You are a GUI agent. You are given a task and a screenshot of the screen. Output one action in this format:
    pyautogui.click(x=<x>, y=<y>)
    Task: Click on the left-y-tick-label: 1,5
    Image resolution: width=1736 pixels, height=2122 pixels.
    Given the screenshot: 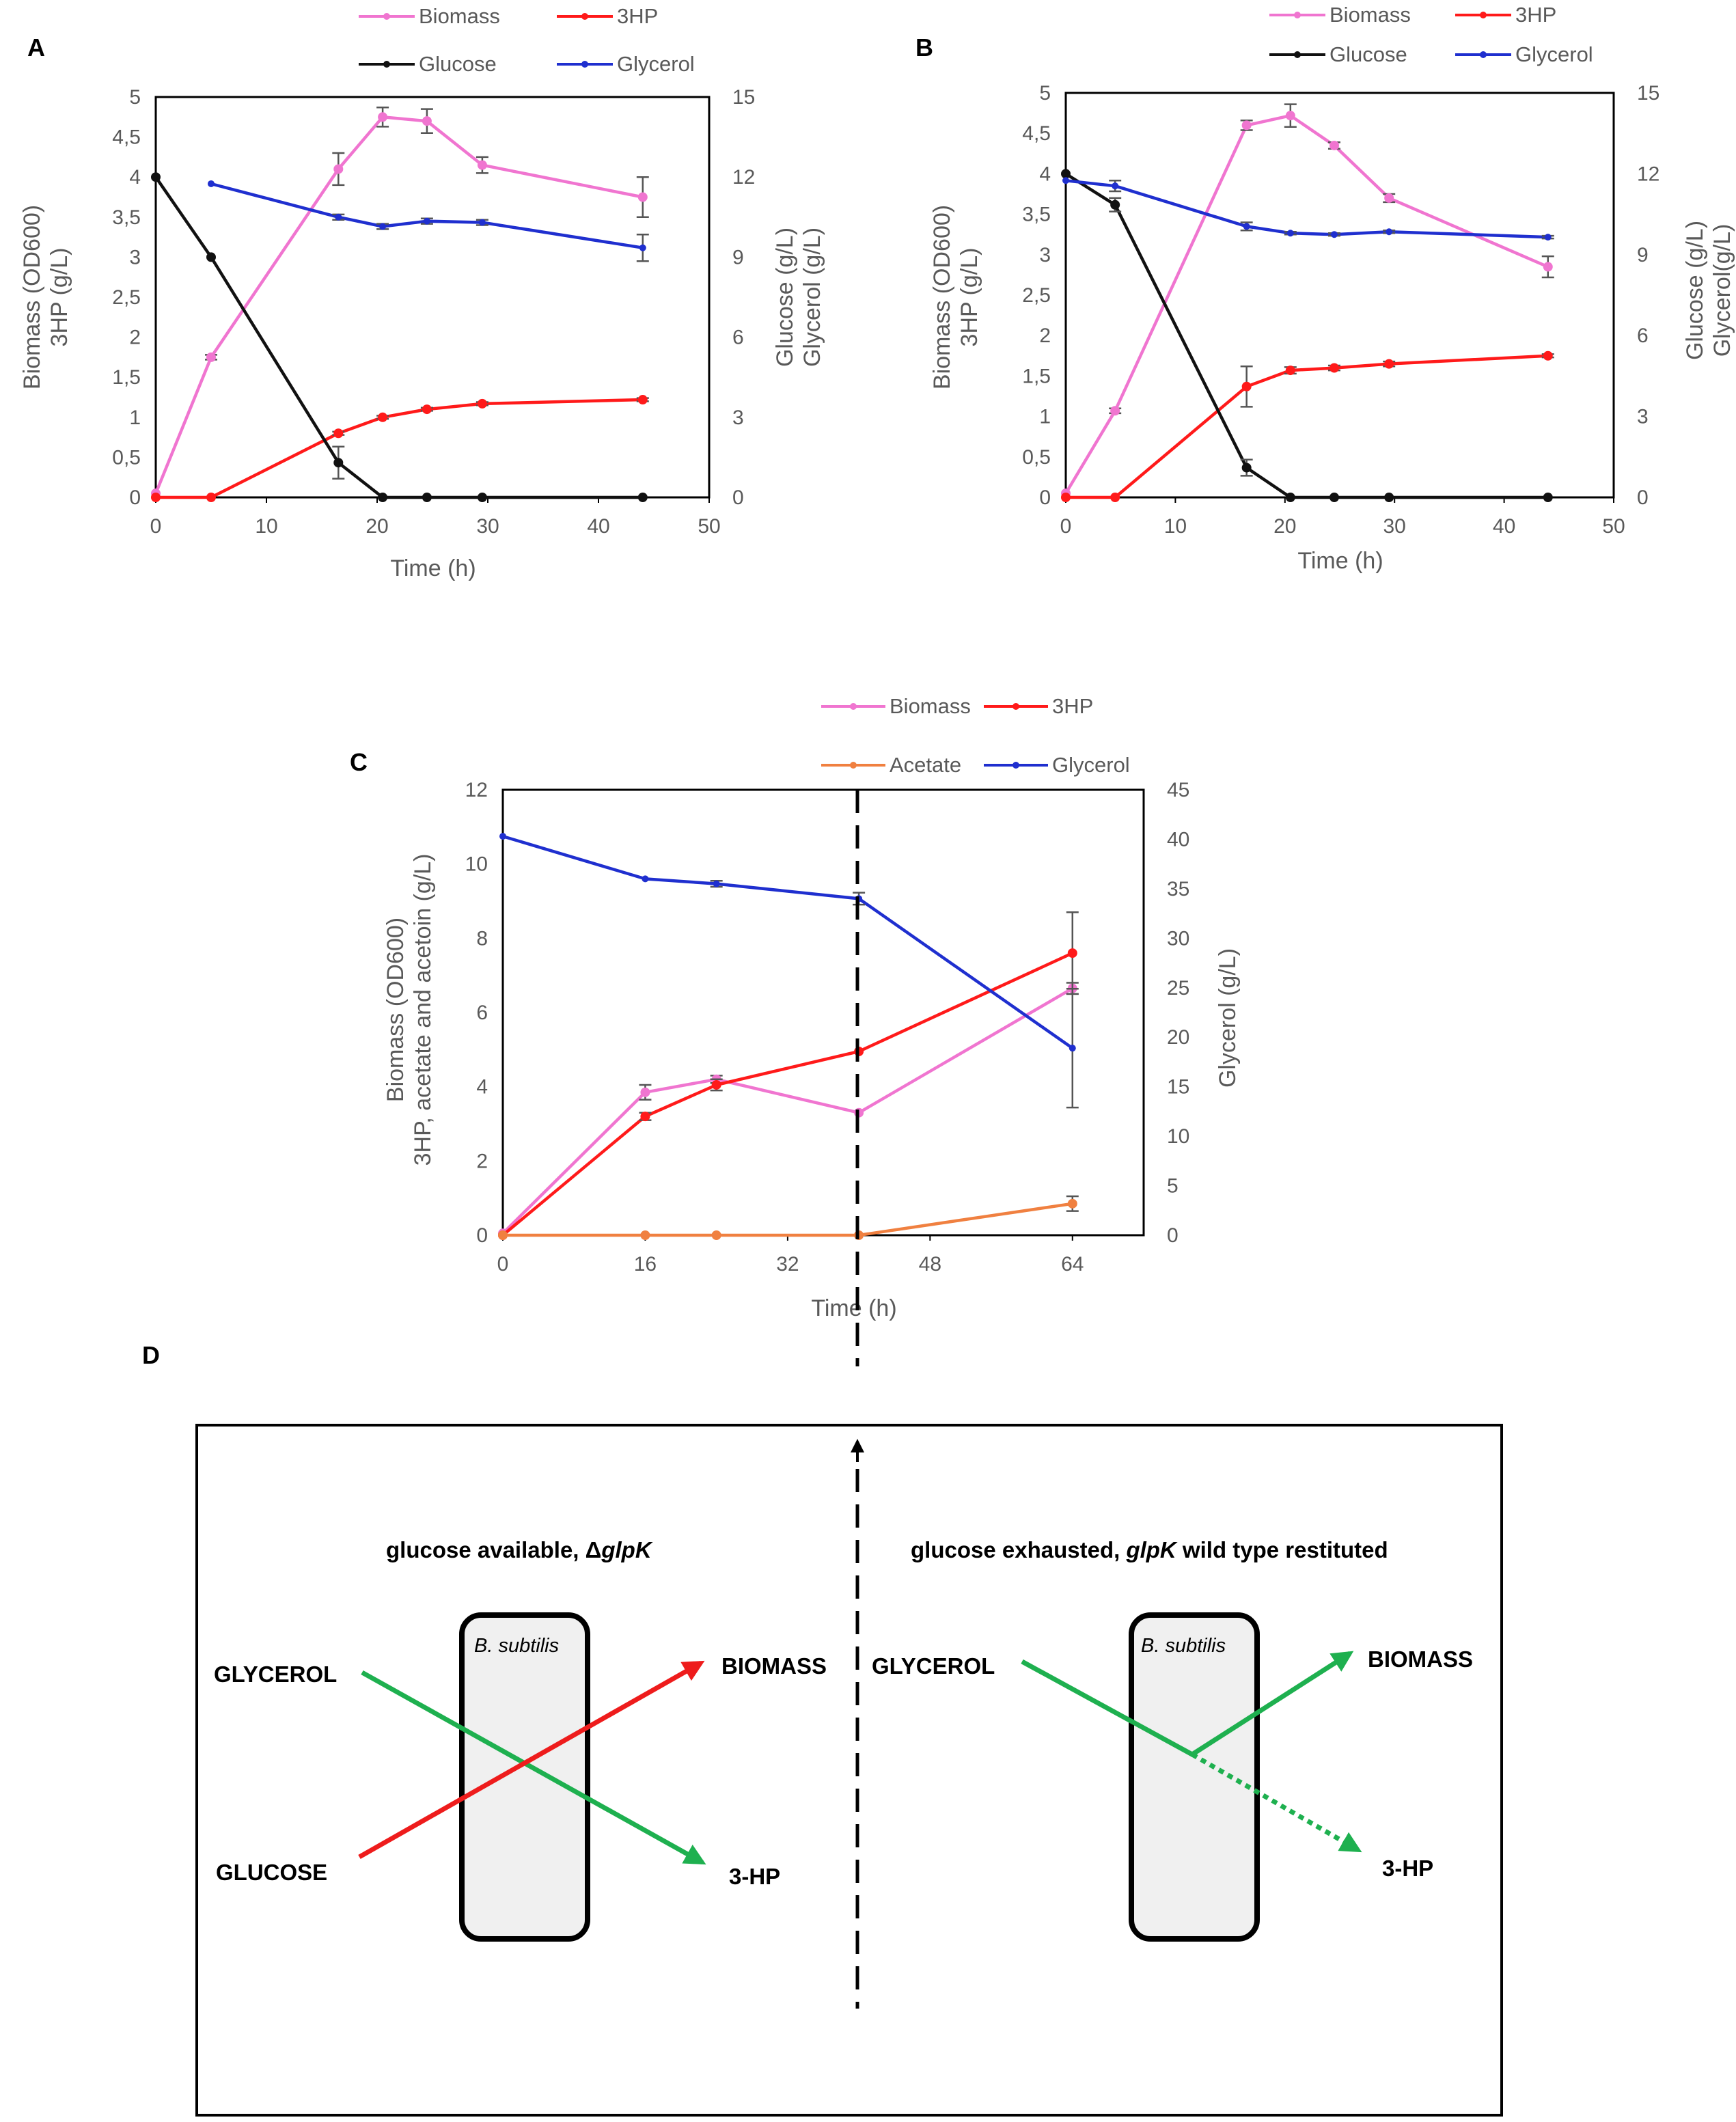 What is the action you would take?
    pyautogui.click(x=1036, y=376)
    